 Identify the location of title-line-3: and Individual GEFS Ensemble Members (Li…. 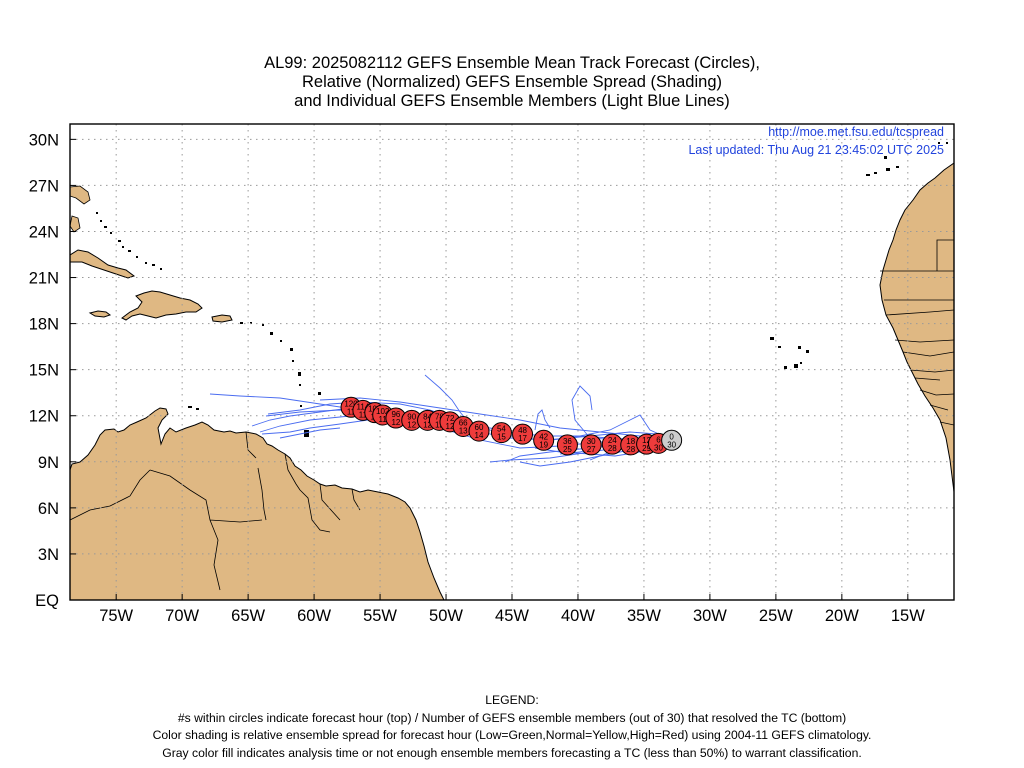
(512, 101).